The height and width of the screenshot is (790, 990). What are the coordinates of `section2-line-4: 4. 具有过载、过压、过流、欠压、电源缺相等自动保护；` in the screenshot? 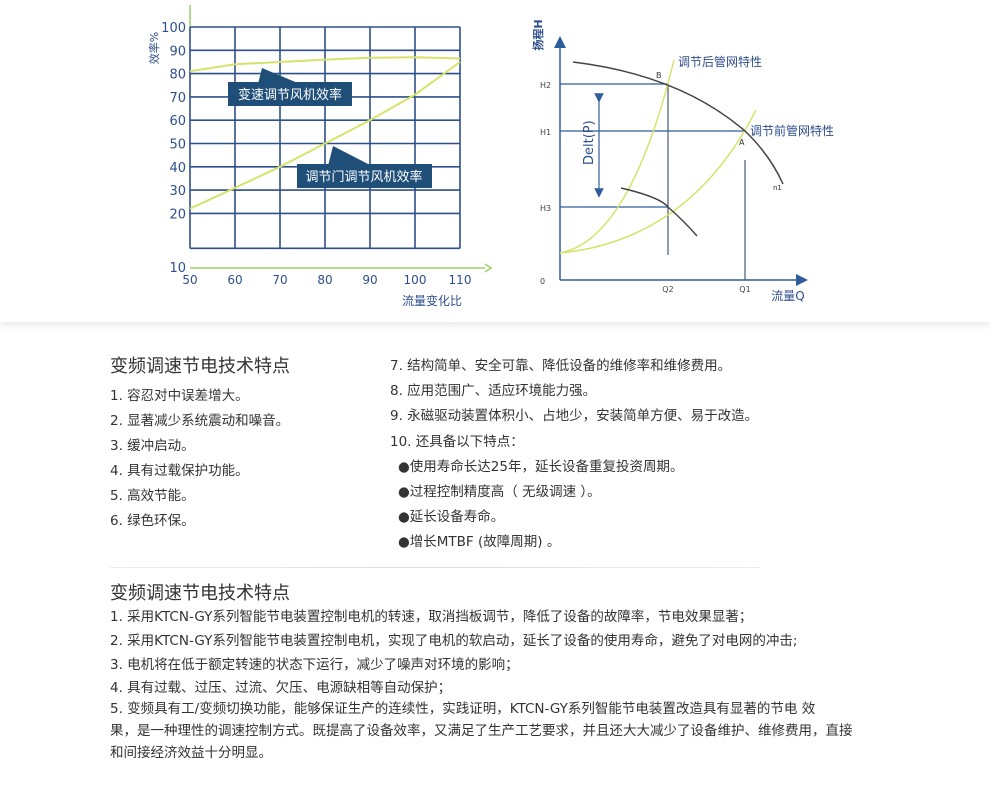 It's located at (281, 688).